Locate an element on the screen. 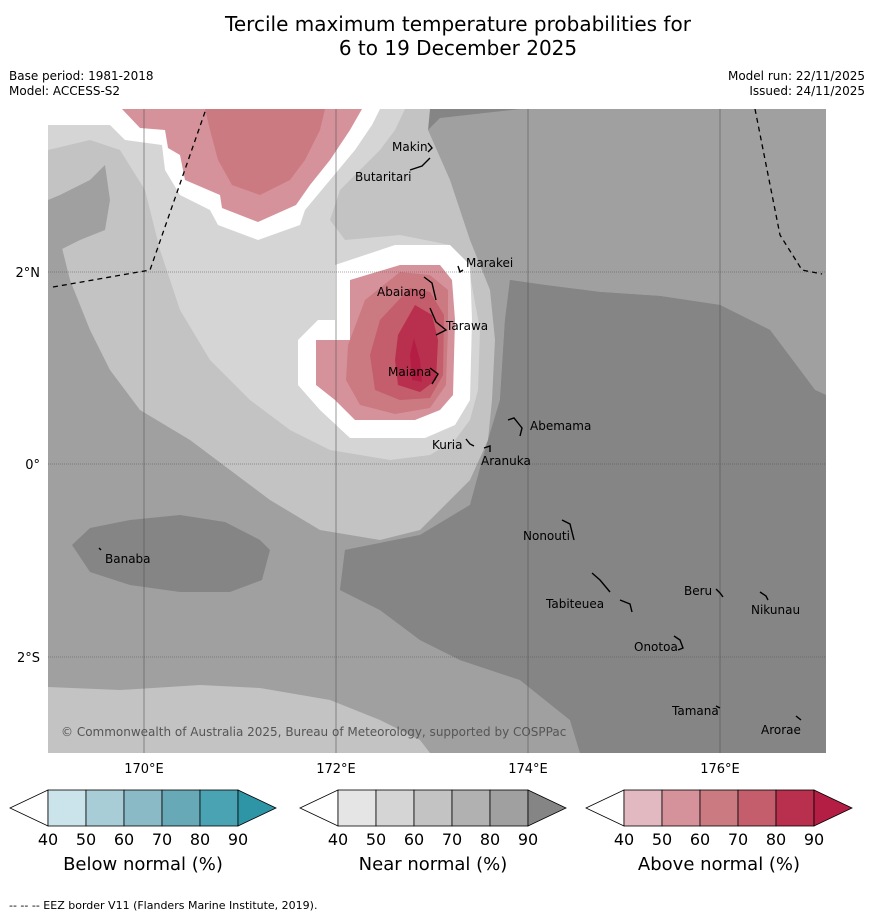 This screenshot has height=919, width=873. issued-date: Issued: 24/11/2025 is located at coordinates (807, 91).